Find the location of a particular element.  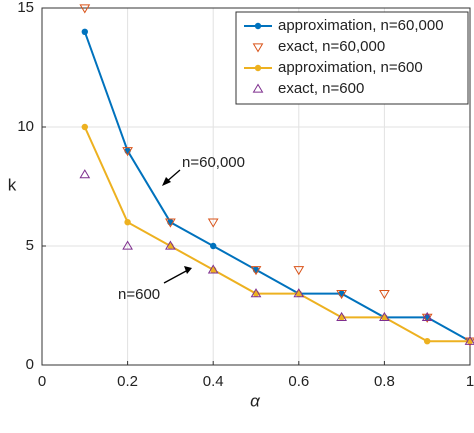

y-axis-label: k is located at coordinates (12, 184).